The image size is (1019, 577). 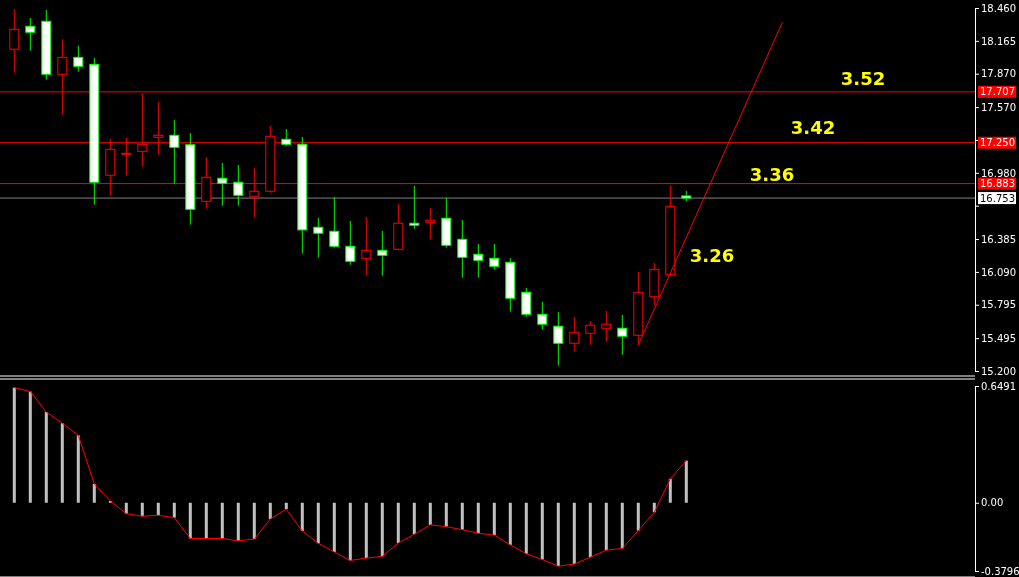 What do you see at coordinates (813, 128) in the screenshot?
I see `annotation: 3.42` at bounding box center [813, 128].